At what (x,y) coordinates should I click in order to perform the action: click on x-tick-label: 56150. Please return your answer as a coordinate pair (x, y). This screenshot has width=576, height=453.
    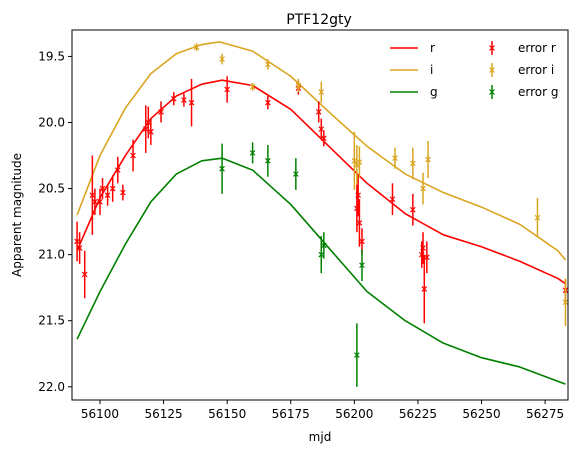
    Looking at the image, I should click on (227, 414).